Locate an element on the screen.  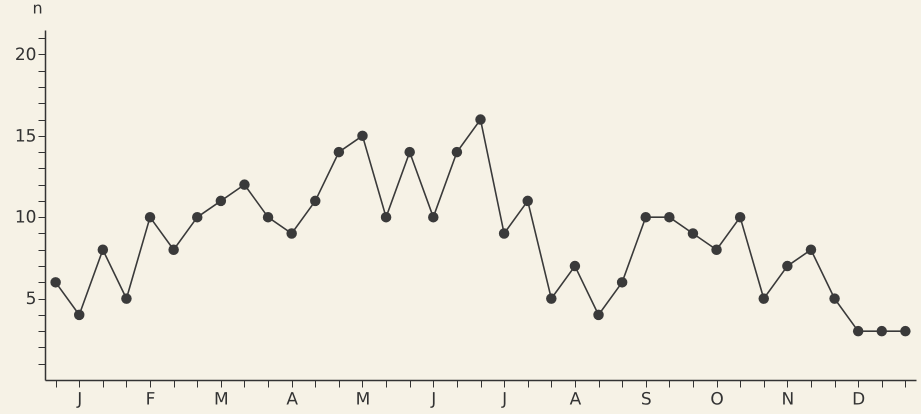
y-tick-label: 5 is located at coordinates (31, 299).